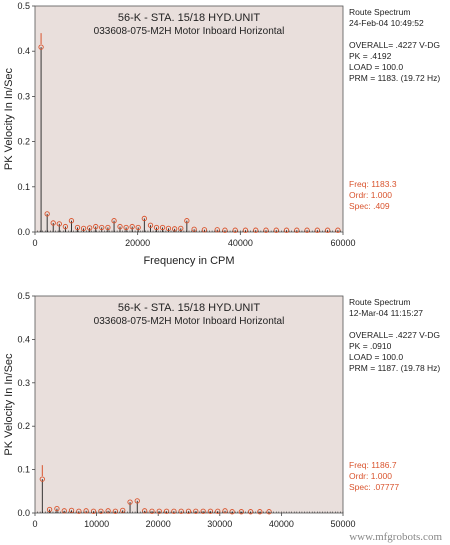 The image size is (450, 545). Describe the element at coordinates (342, 524) in the screenshot. I see `x-tick-label: 50000` at that location.